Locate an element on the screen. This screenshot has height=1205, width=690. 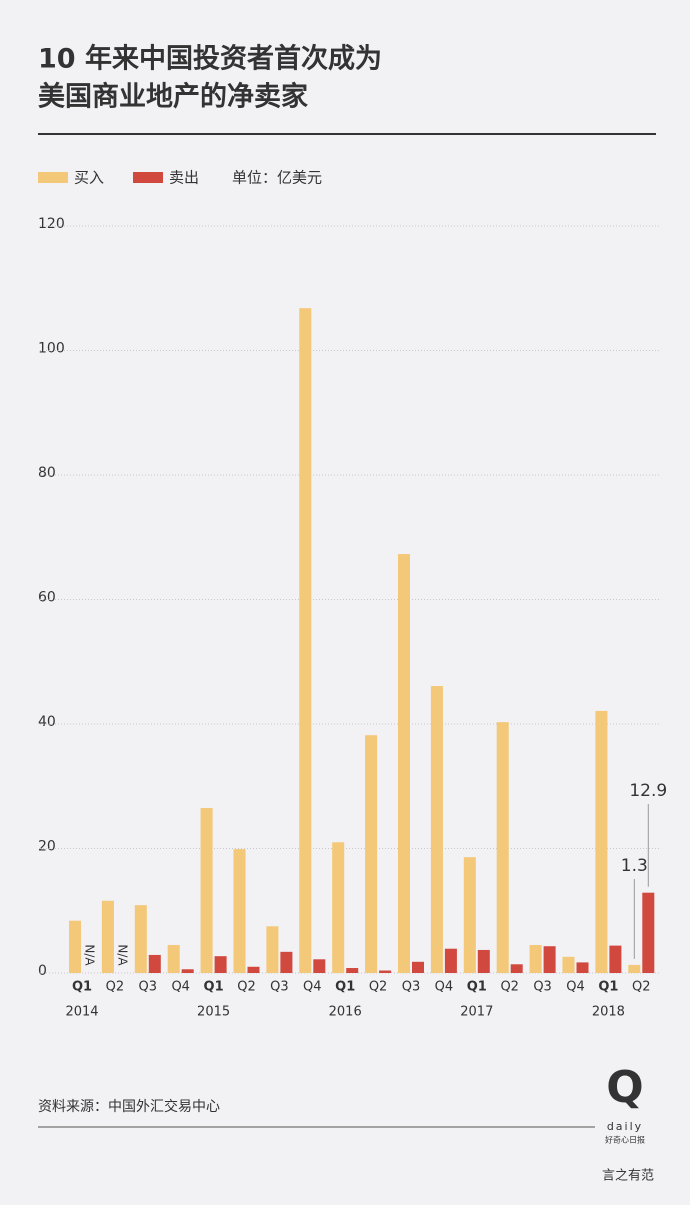
unit-label: 单位：亿美元 is located at coordinates (277, 178).